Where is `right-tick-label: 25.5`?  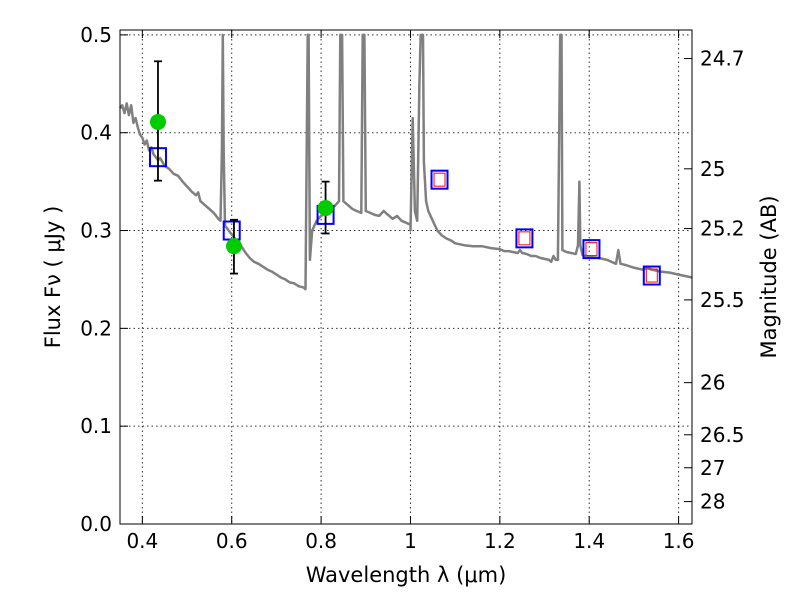
right-tick-label: 25.5 is located at coordinates (722, 300).